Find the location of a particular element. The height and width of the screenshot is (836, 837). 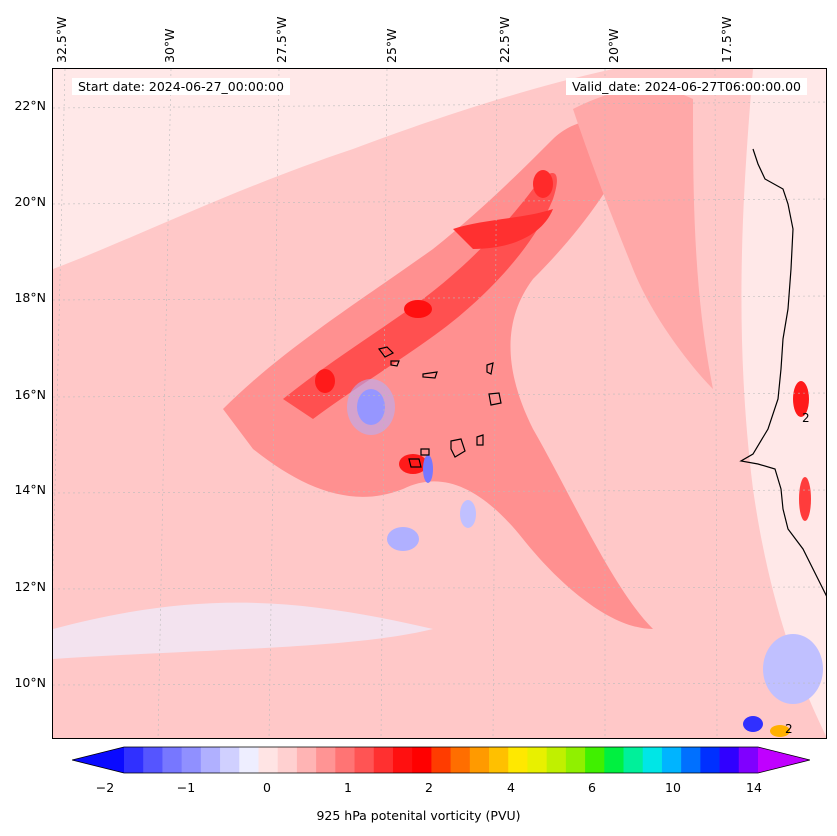

contour-label-1: 2 is located at coordinates (806, 418).